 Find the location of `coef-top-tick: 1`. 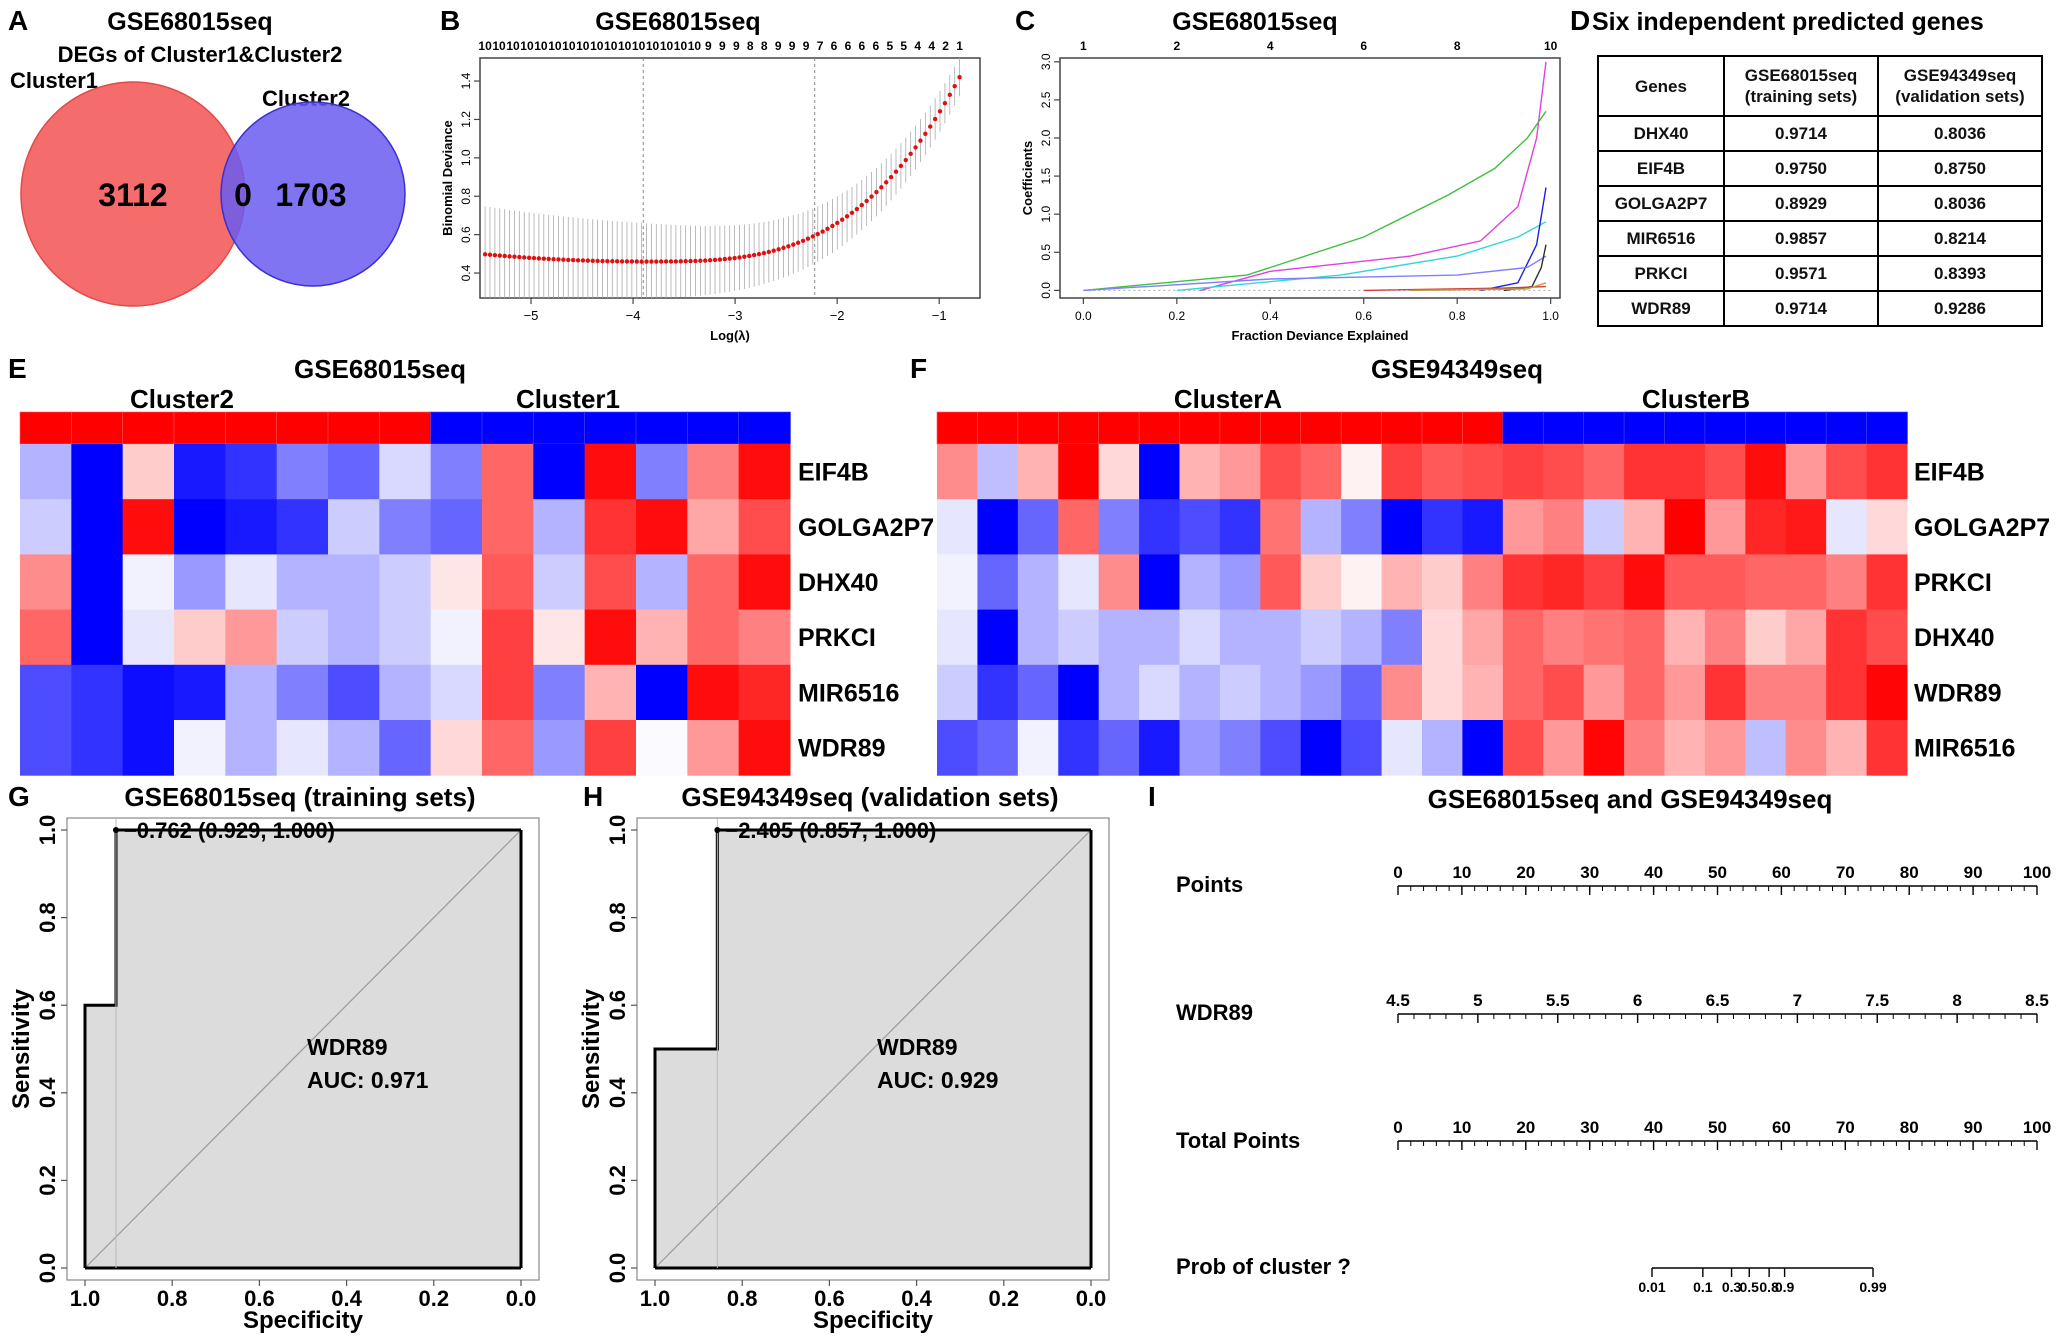

coef-top-tick: 1 is located at coordinates (1083, 46).